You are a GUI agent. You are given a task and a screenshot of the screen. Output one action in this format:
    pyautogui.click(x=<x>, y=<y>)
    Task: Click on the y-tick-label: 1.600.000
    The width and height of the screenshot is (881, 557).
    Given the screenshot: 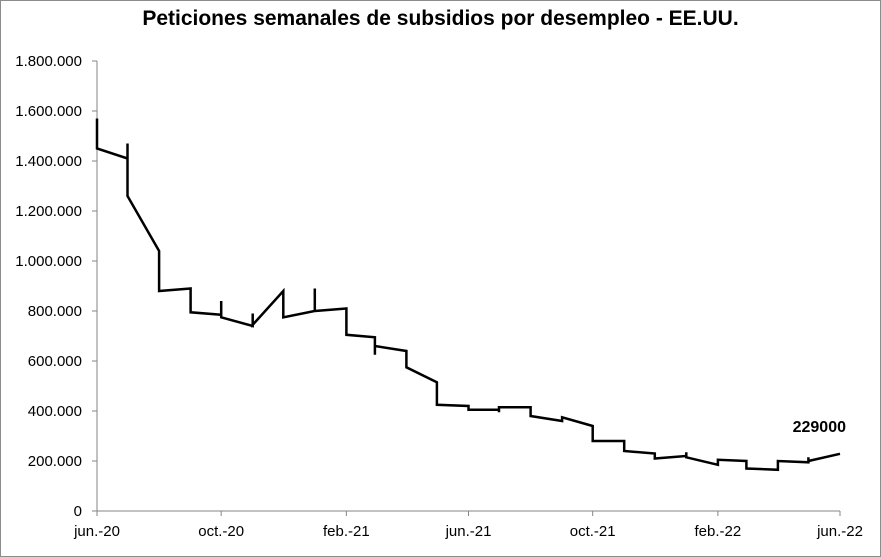 What is the action you would take?
    pyautogui.click(x=48, y=111)
    